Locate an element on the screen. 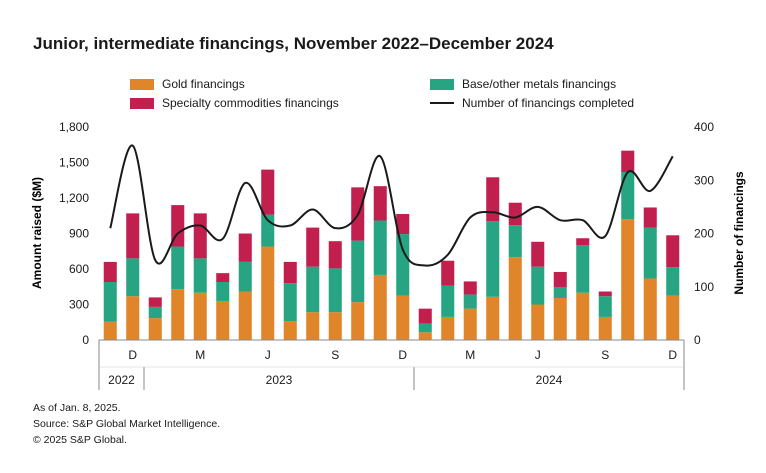 The image size is (766, 473). legend-line-swatch is located at coordinates (442, 103).